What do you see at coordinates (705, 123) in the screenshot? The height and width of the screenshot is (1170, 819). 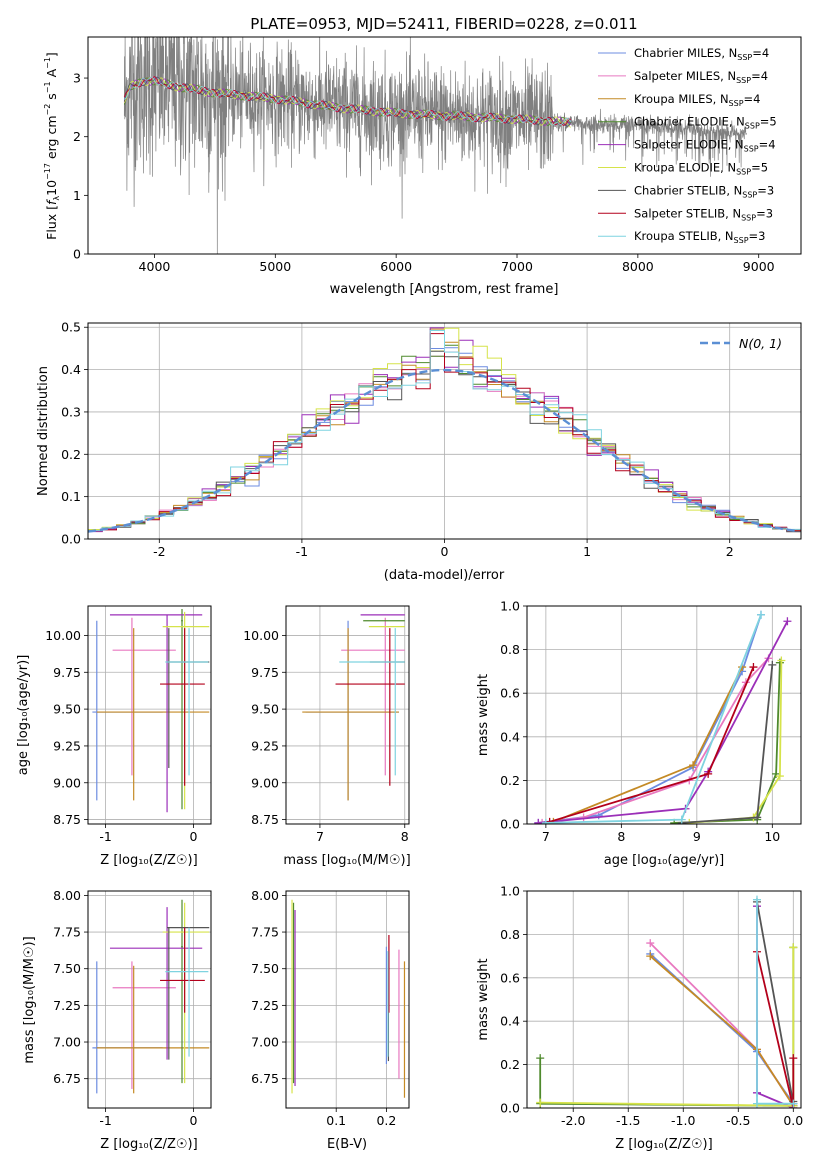 I see `legend-entry-3: Chabrier ELODIE, NSSP=5` at bounding box center [705, 123].